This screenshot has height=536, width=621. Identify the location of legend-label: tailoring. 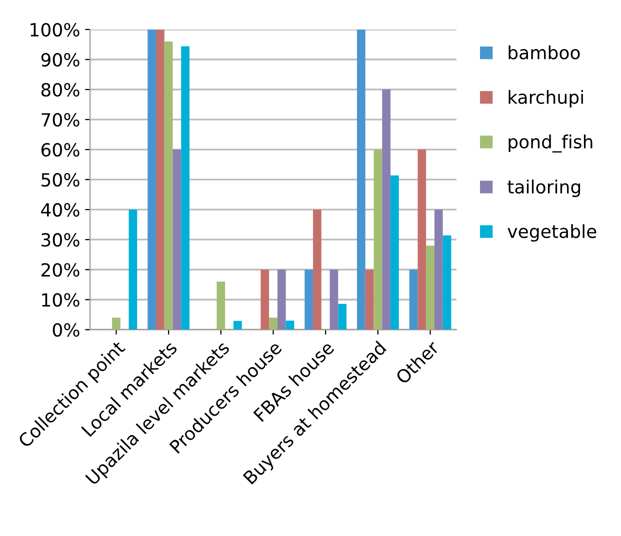
(544, 189).